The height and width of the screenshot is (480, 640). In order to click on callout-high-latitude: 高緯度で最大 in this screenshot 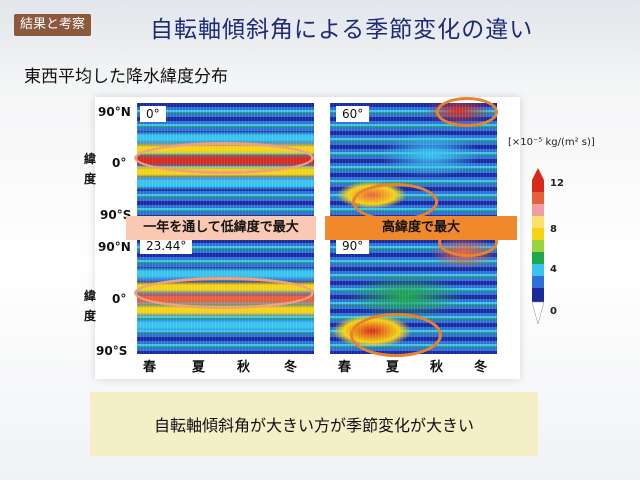, I will do `click(421, 228)`.